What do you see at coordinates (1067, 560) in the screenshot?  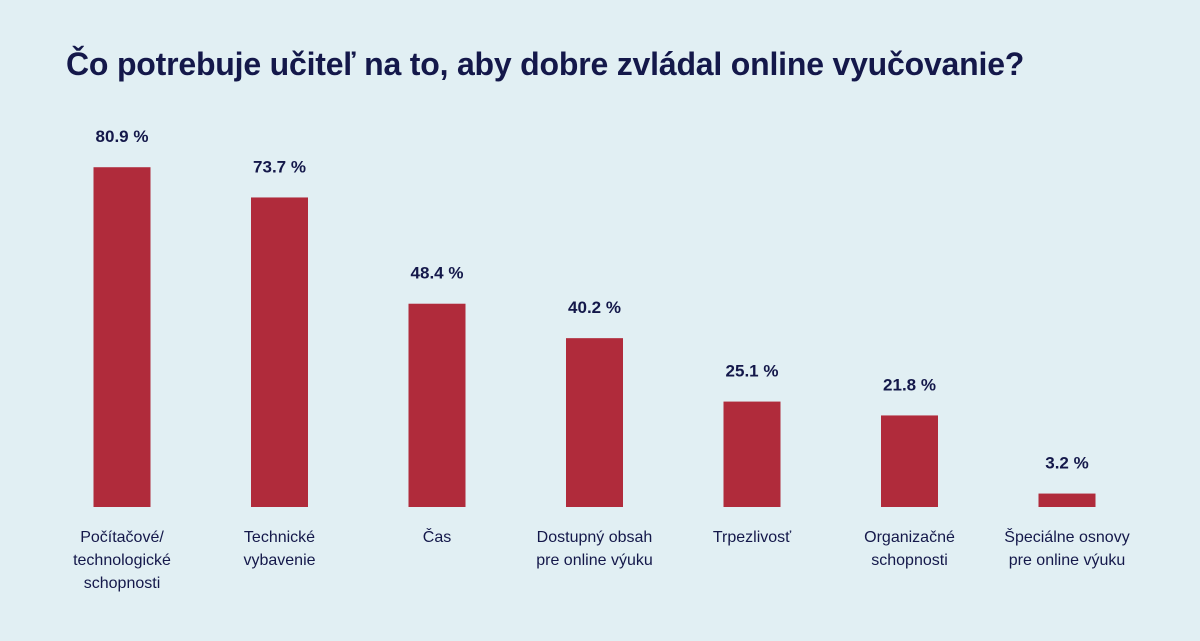 I see `category-label-6-line-1: pre online výuku` at bounding box center [1067, 560].